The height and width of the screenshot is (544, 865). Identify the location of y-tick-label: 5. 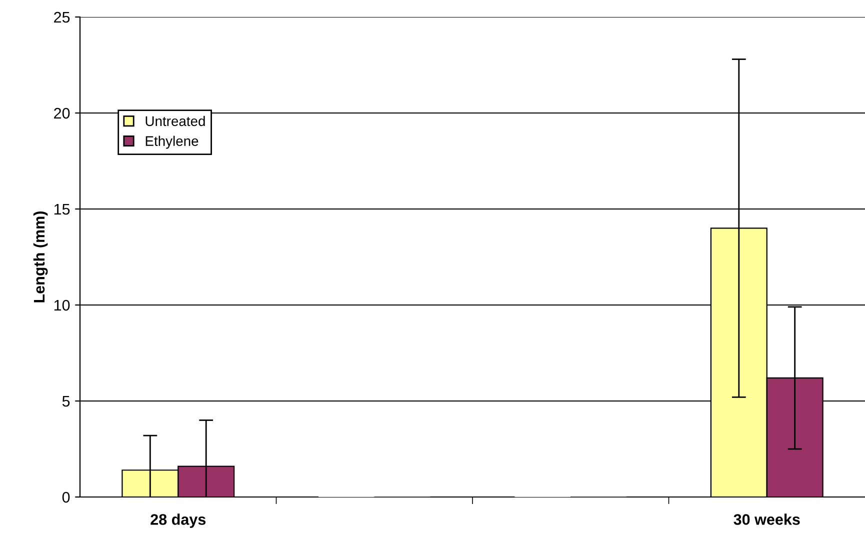
(66, 401).